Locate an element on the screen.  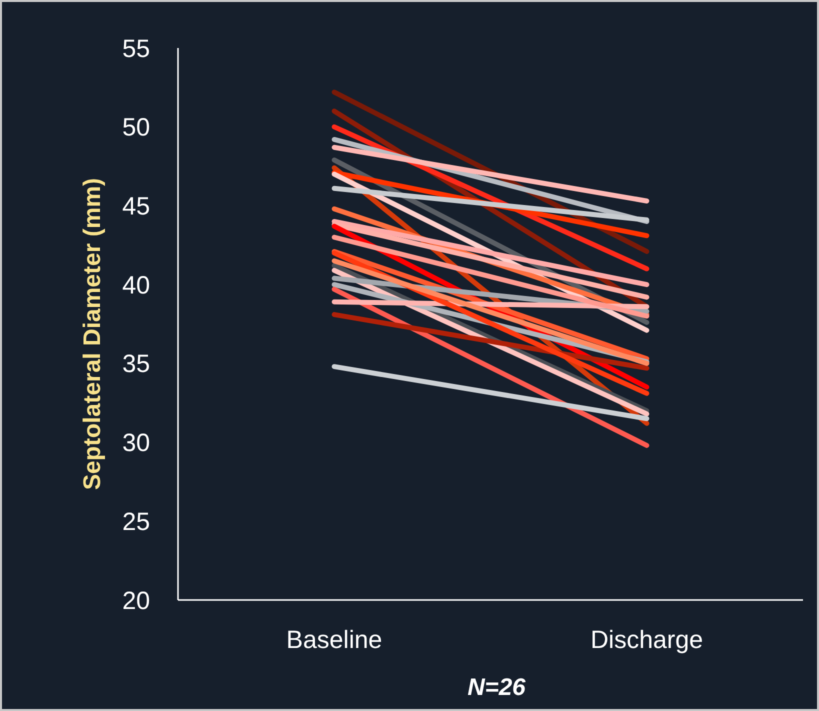
y-tick-label: 25 is located at coordinates (136, 522).